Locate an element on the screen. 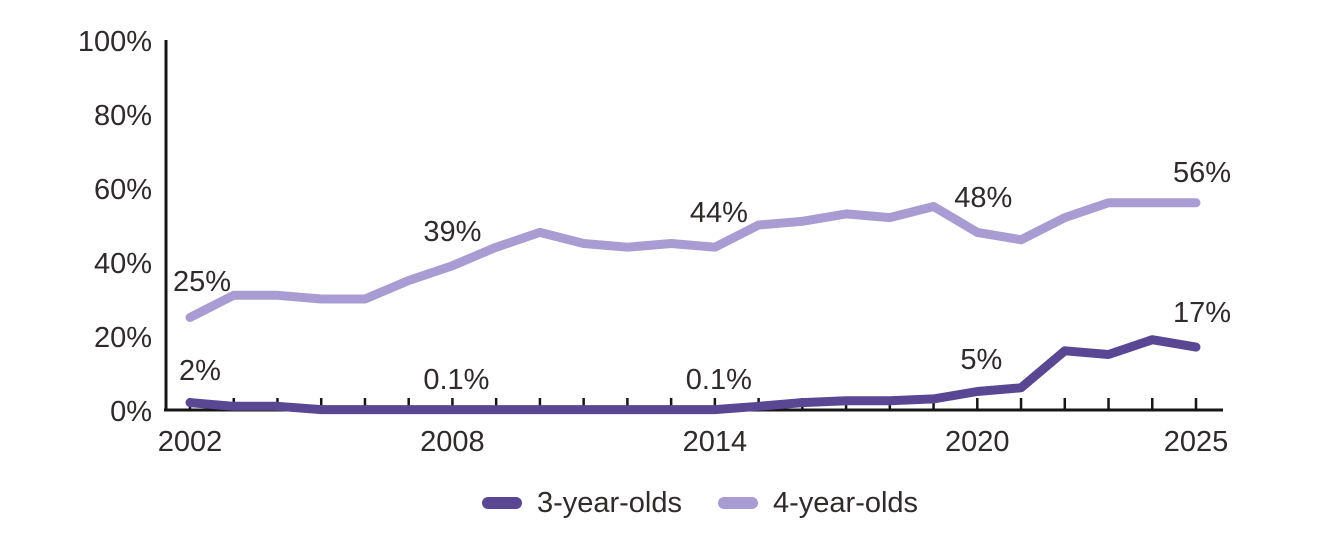 The image size is (1334, 541). x-axis-label: 2025 is located at coordinates (1196, 442).